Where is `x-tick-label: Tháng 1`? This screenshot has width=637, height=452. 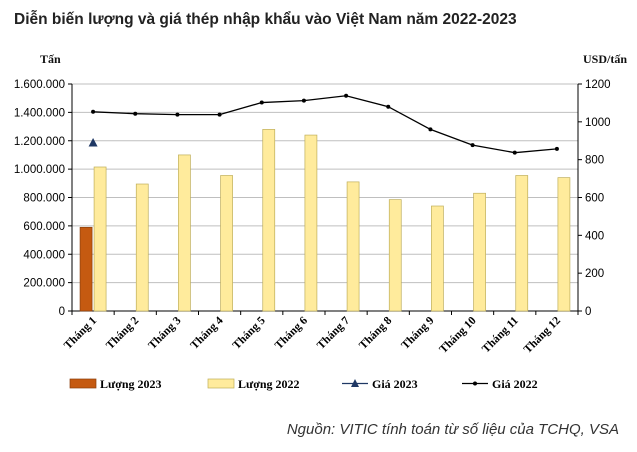
x-tick-label: Tháng 1 is located at coordinates (80, 332).